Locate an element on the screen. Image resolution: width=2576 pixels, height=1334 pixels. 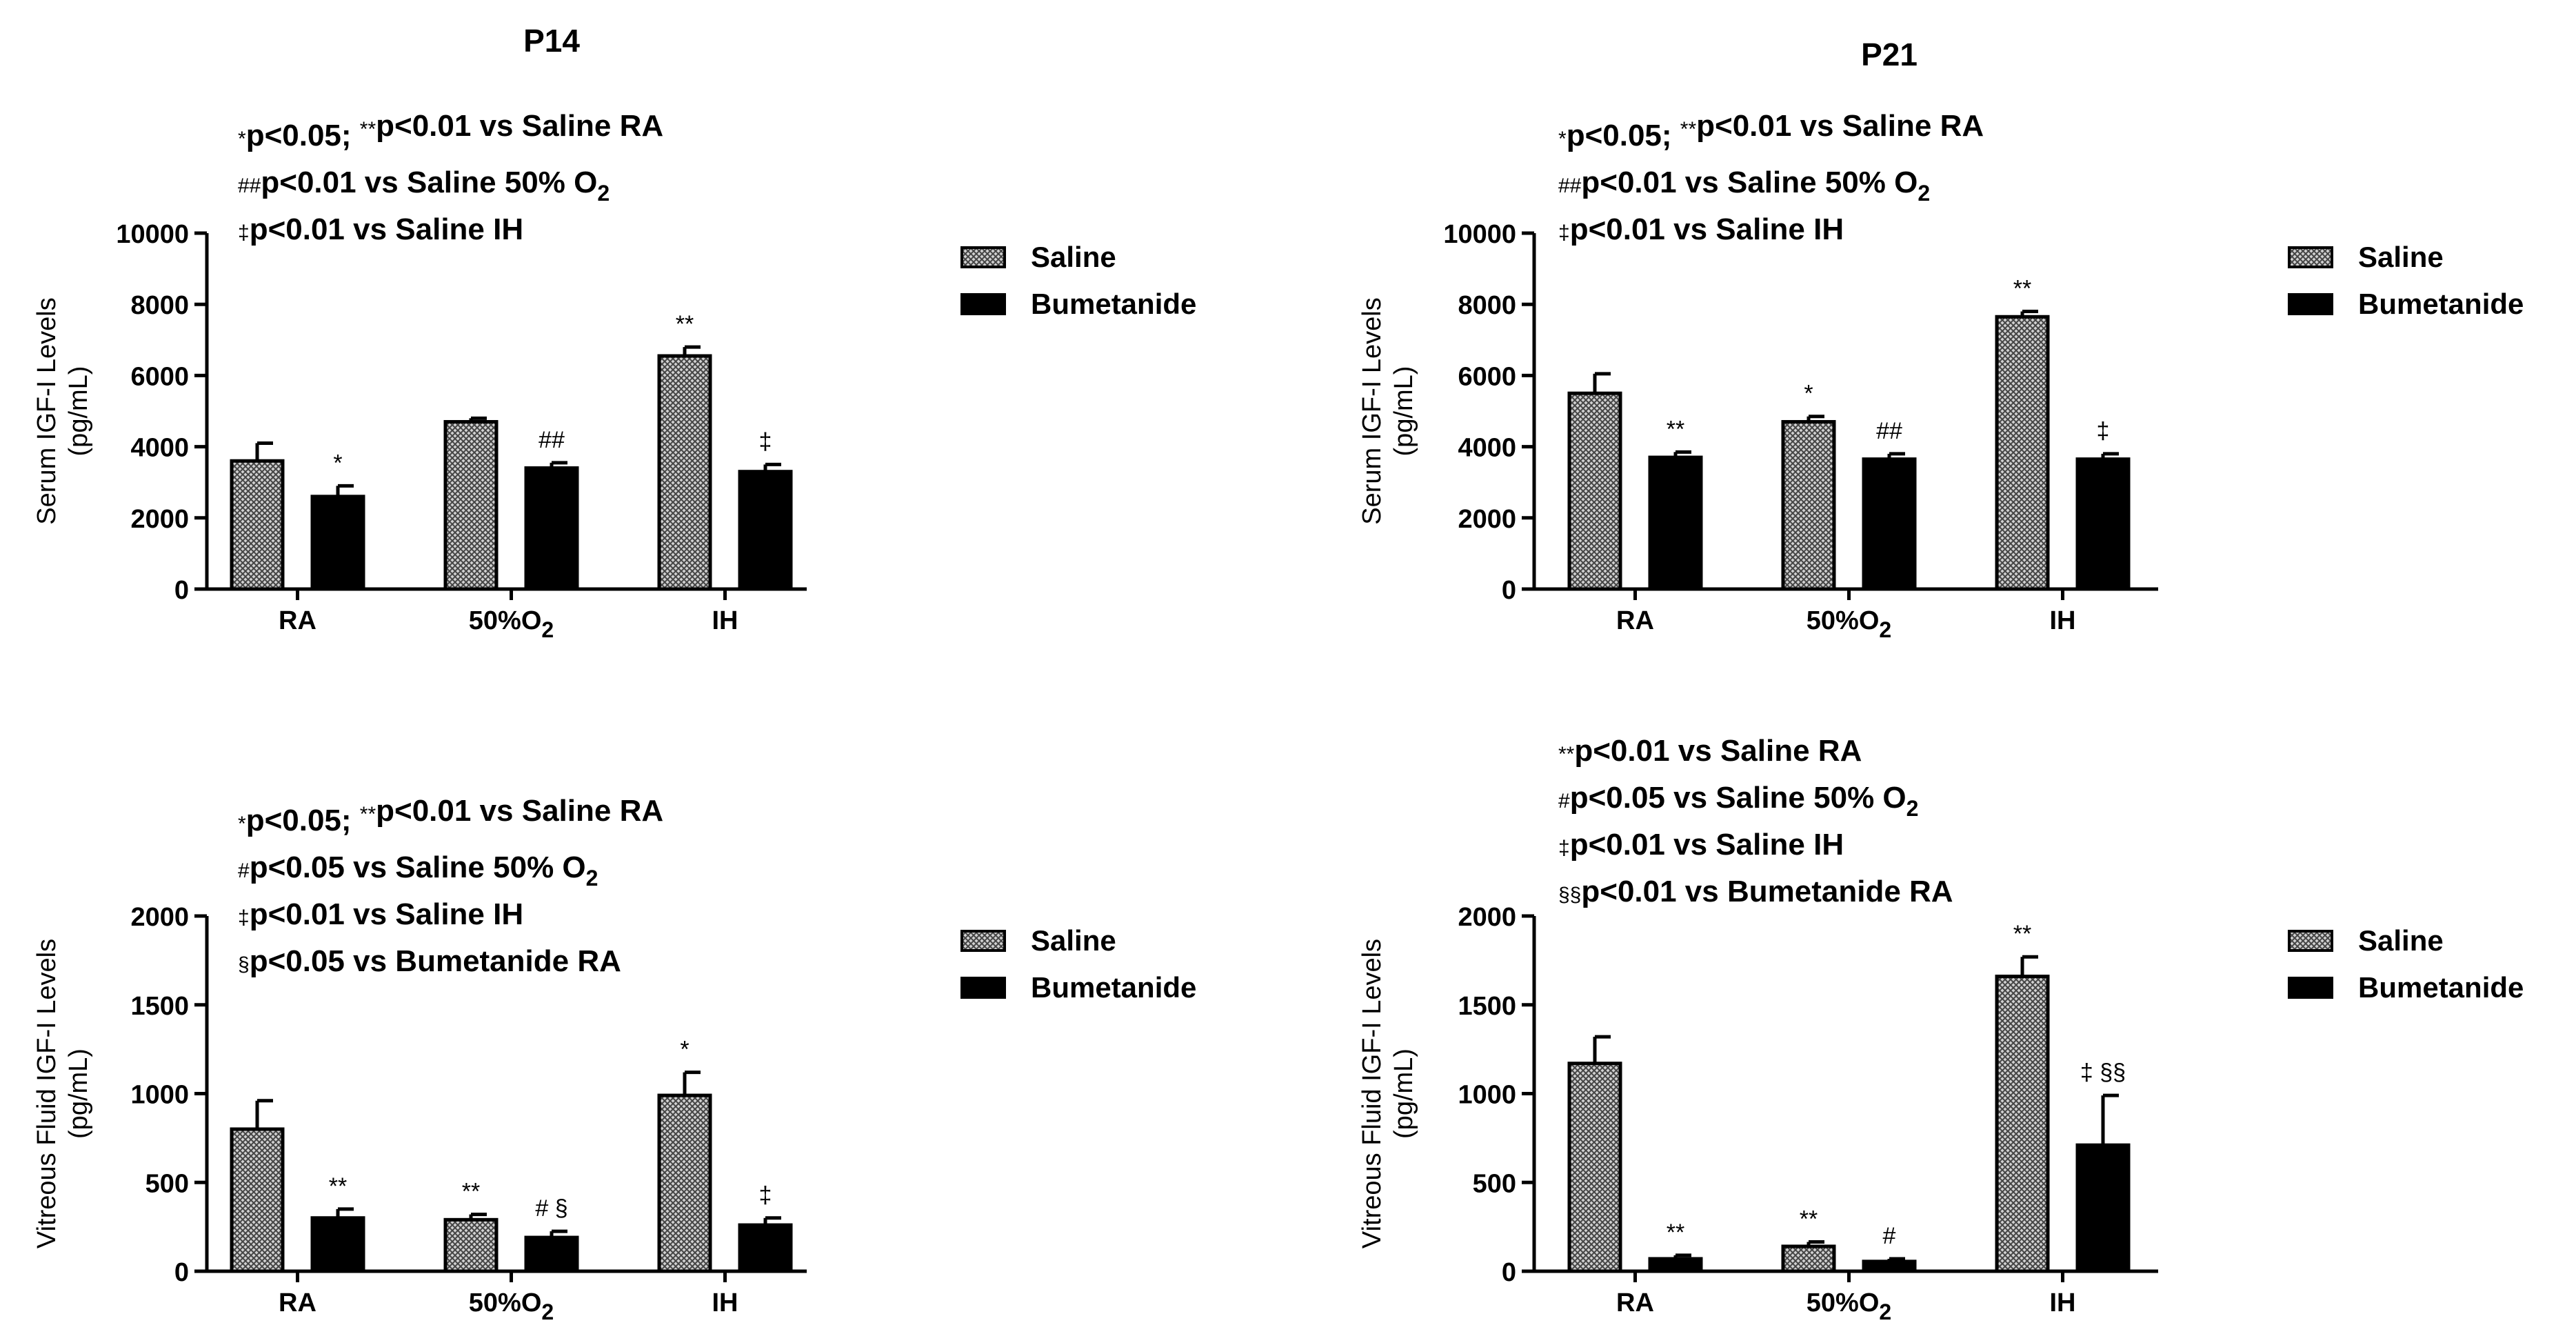
annotation-line: §§p<0.01 vs Bumetanide RA is located at coordinates (1755, 891).